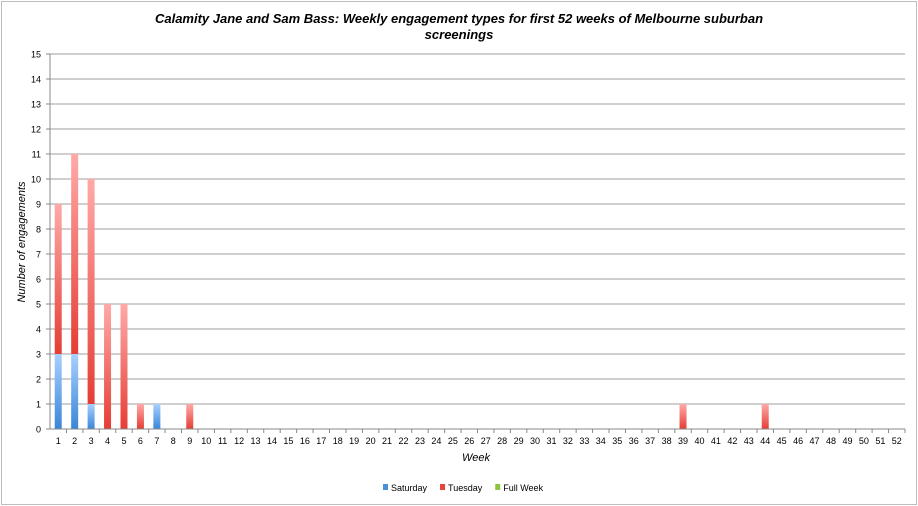  Describe the element at coordinates (36, 130) in the screenshot. I see `y-tick-label: 12` at that location.